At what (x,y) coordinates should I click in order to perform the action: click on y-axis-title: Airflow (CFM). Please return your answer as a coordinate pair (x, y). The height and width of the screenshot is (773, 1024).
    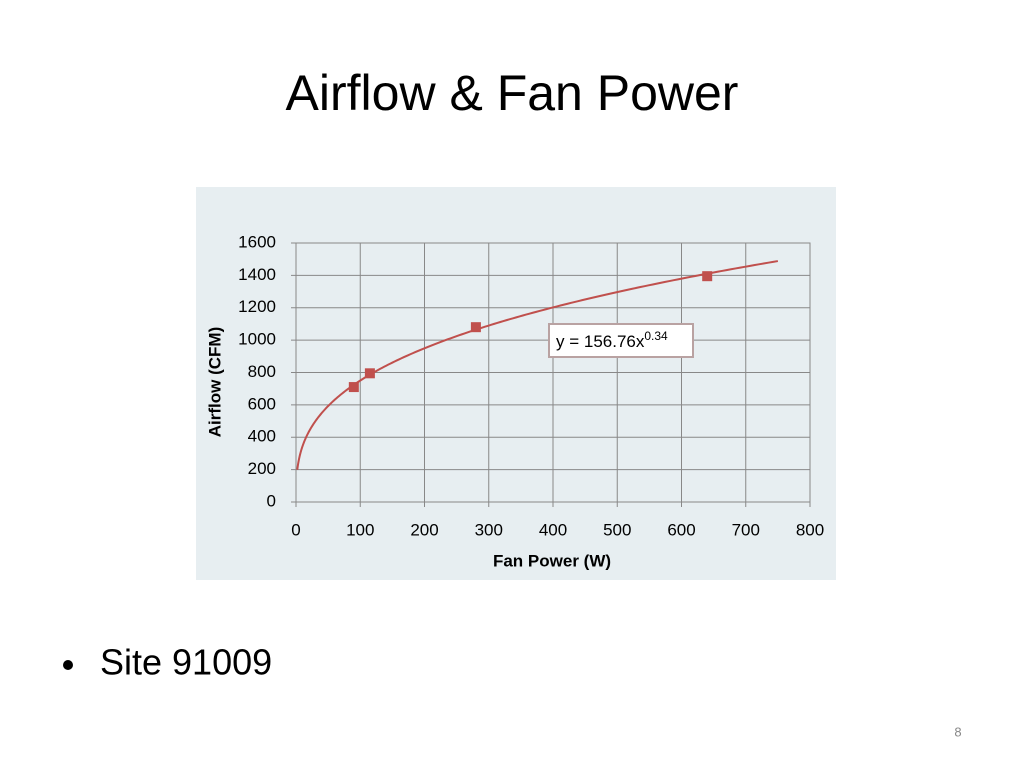
    Looking at the image, I should click on (214, 382).